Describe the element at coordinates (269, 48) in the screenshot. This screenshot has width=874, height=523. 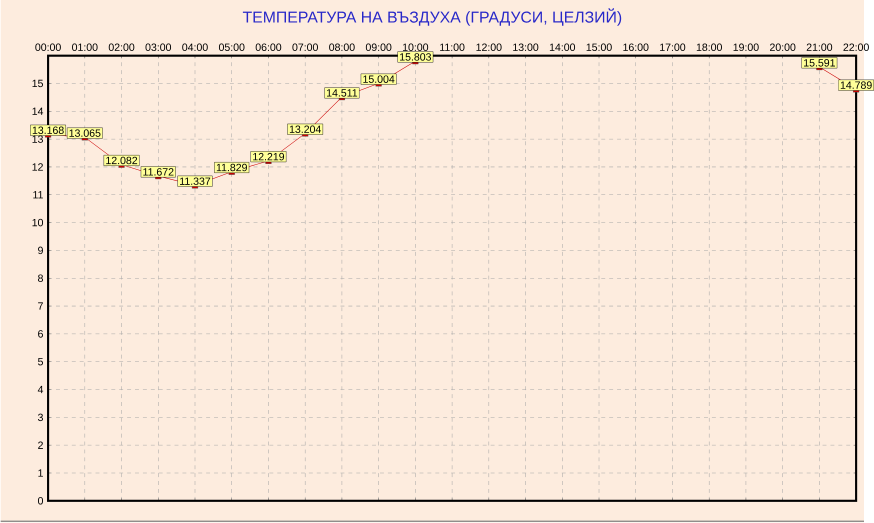
I see `x-tick-label: 06:00` at that location.